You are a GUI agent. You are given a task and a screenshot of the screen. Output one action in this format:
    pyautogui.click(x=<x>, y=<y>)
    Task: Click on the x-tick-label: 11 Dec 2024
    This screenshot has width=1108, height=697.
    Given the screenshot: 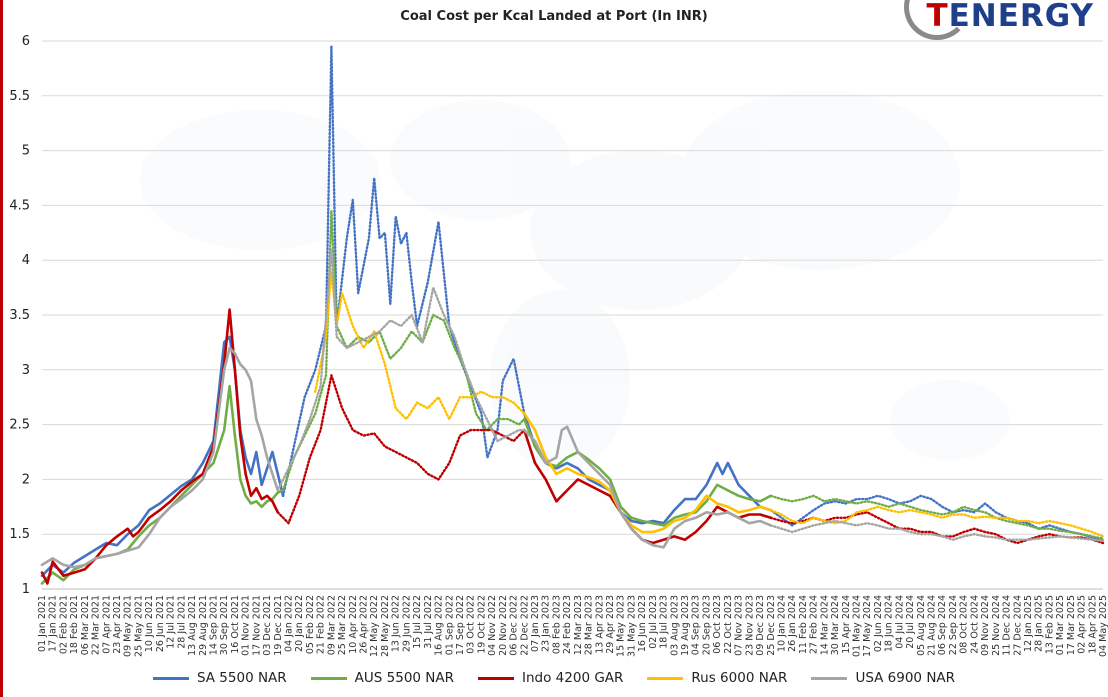 What is the action you would take?
    pyautogui.click(x=1007, y=625)
    